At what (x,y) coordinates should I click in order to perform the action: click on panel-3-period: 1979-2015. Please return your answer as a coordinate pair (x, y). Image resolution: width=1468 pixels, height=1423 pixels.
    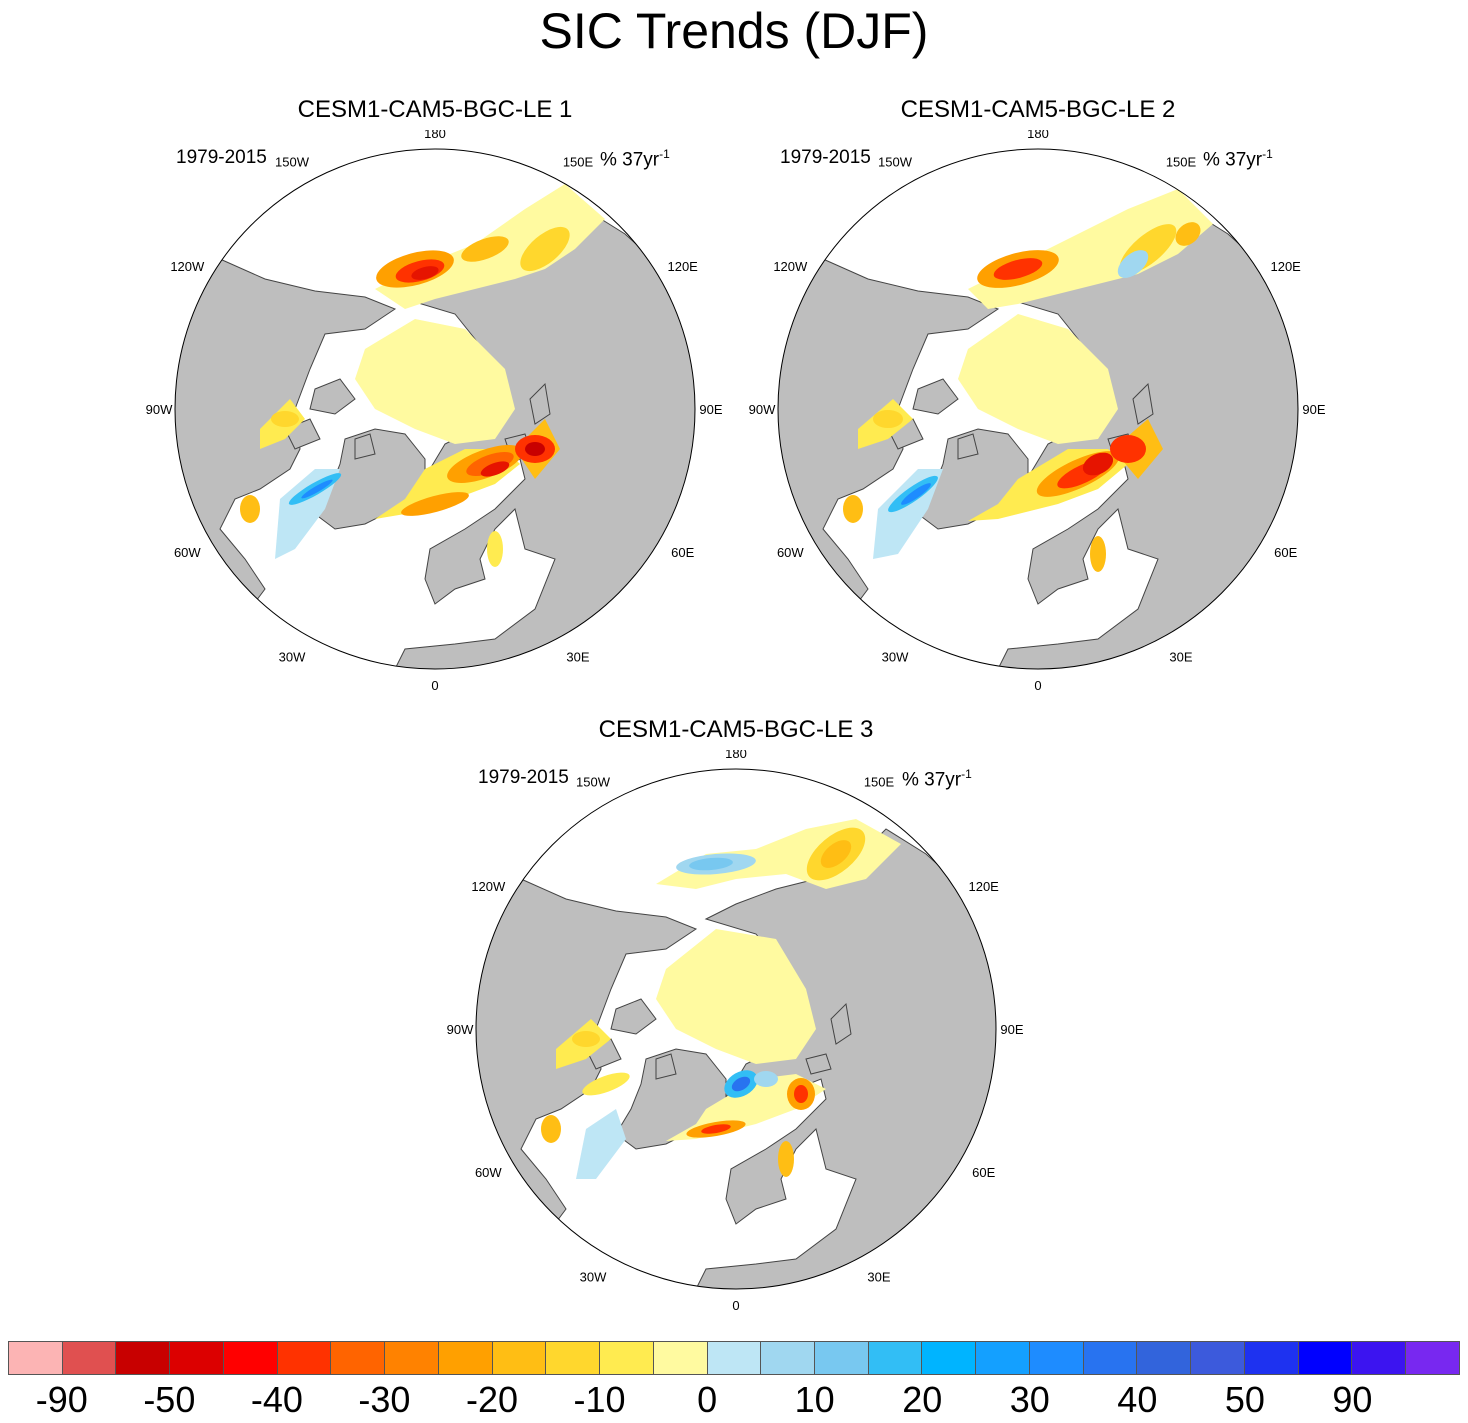
    Looking at the image, I should click on (523, 777).